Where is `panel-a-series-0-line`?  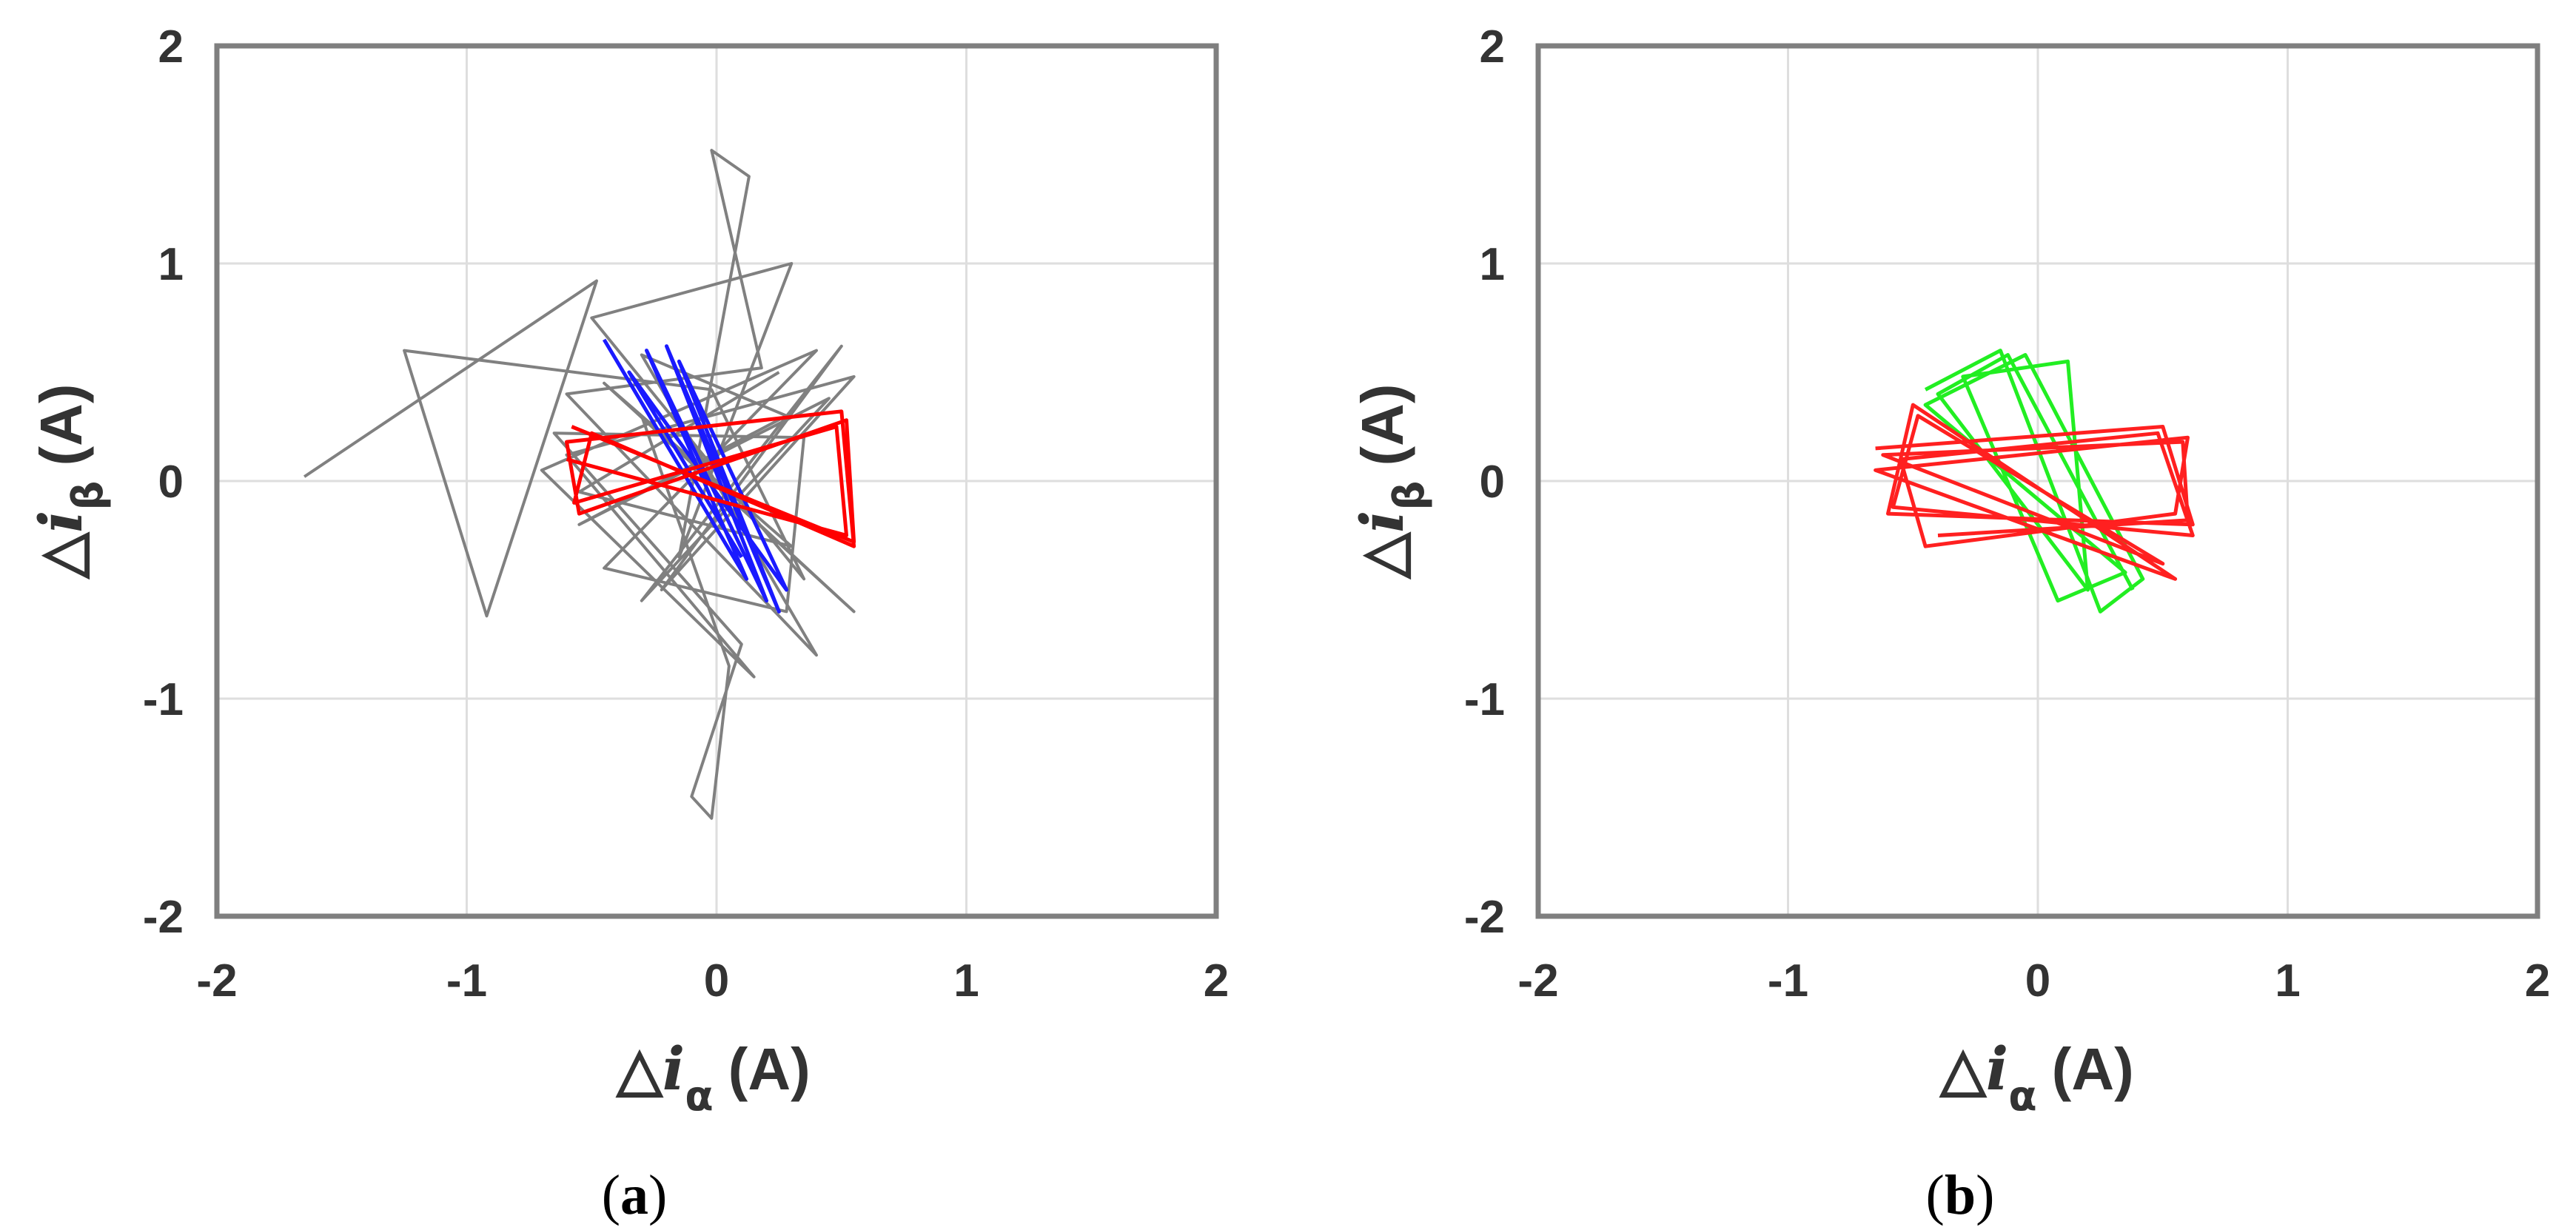
panel-a-series-0-line is located at coordinates (579, 485).